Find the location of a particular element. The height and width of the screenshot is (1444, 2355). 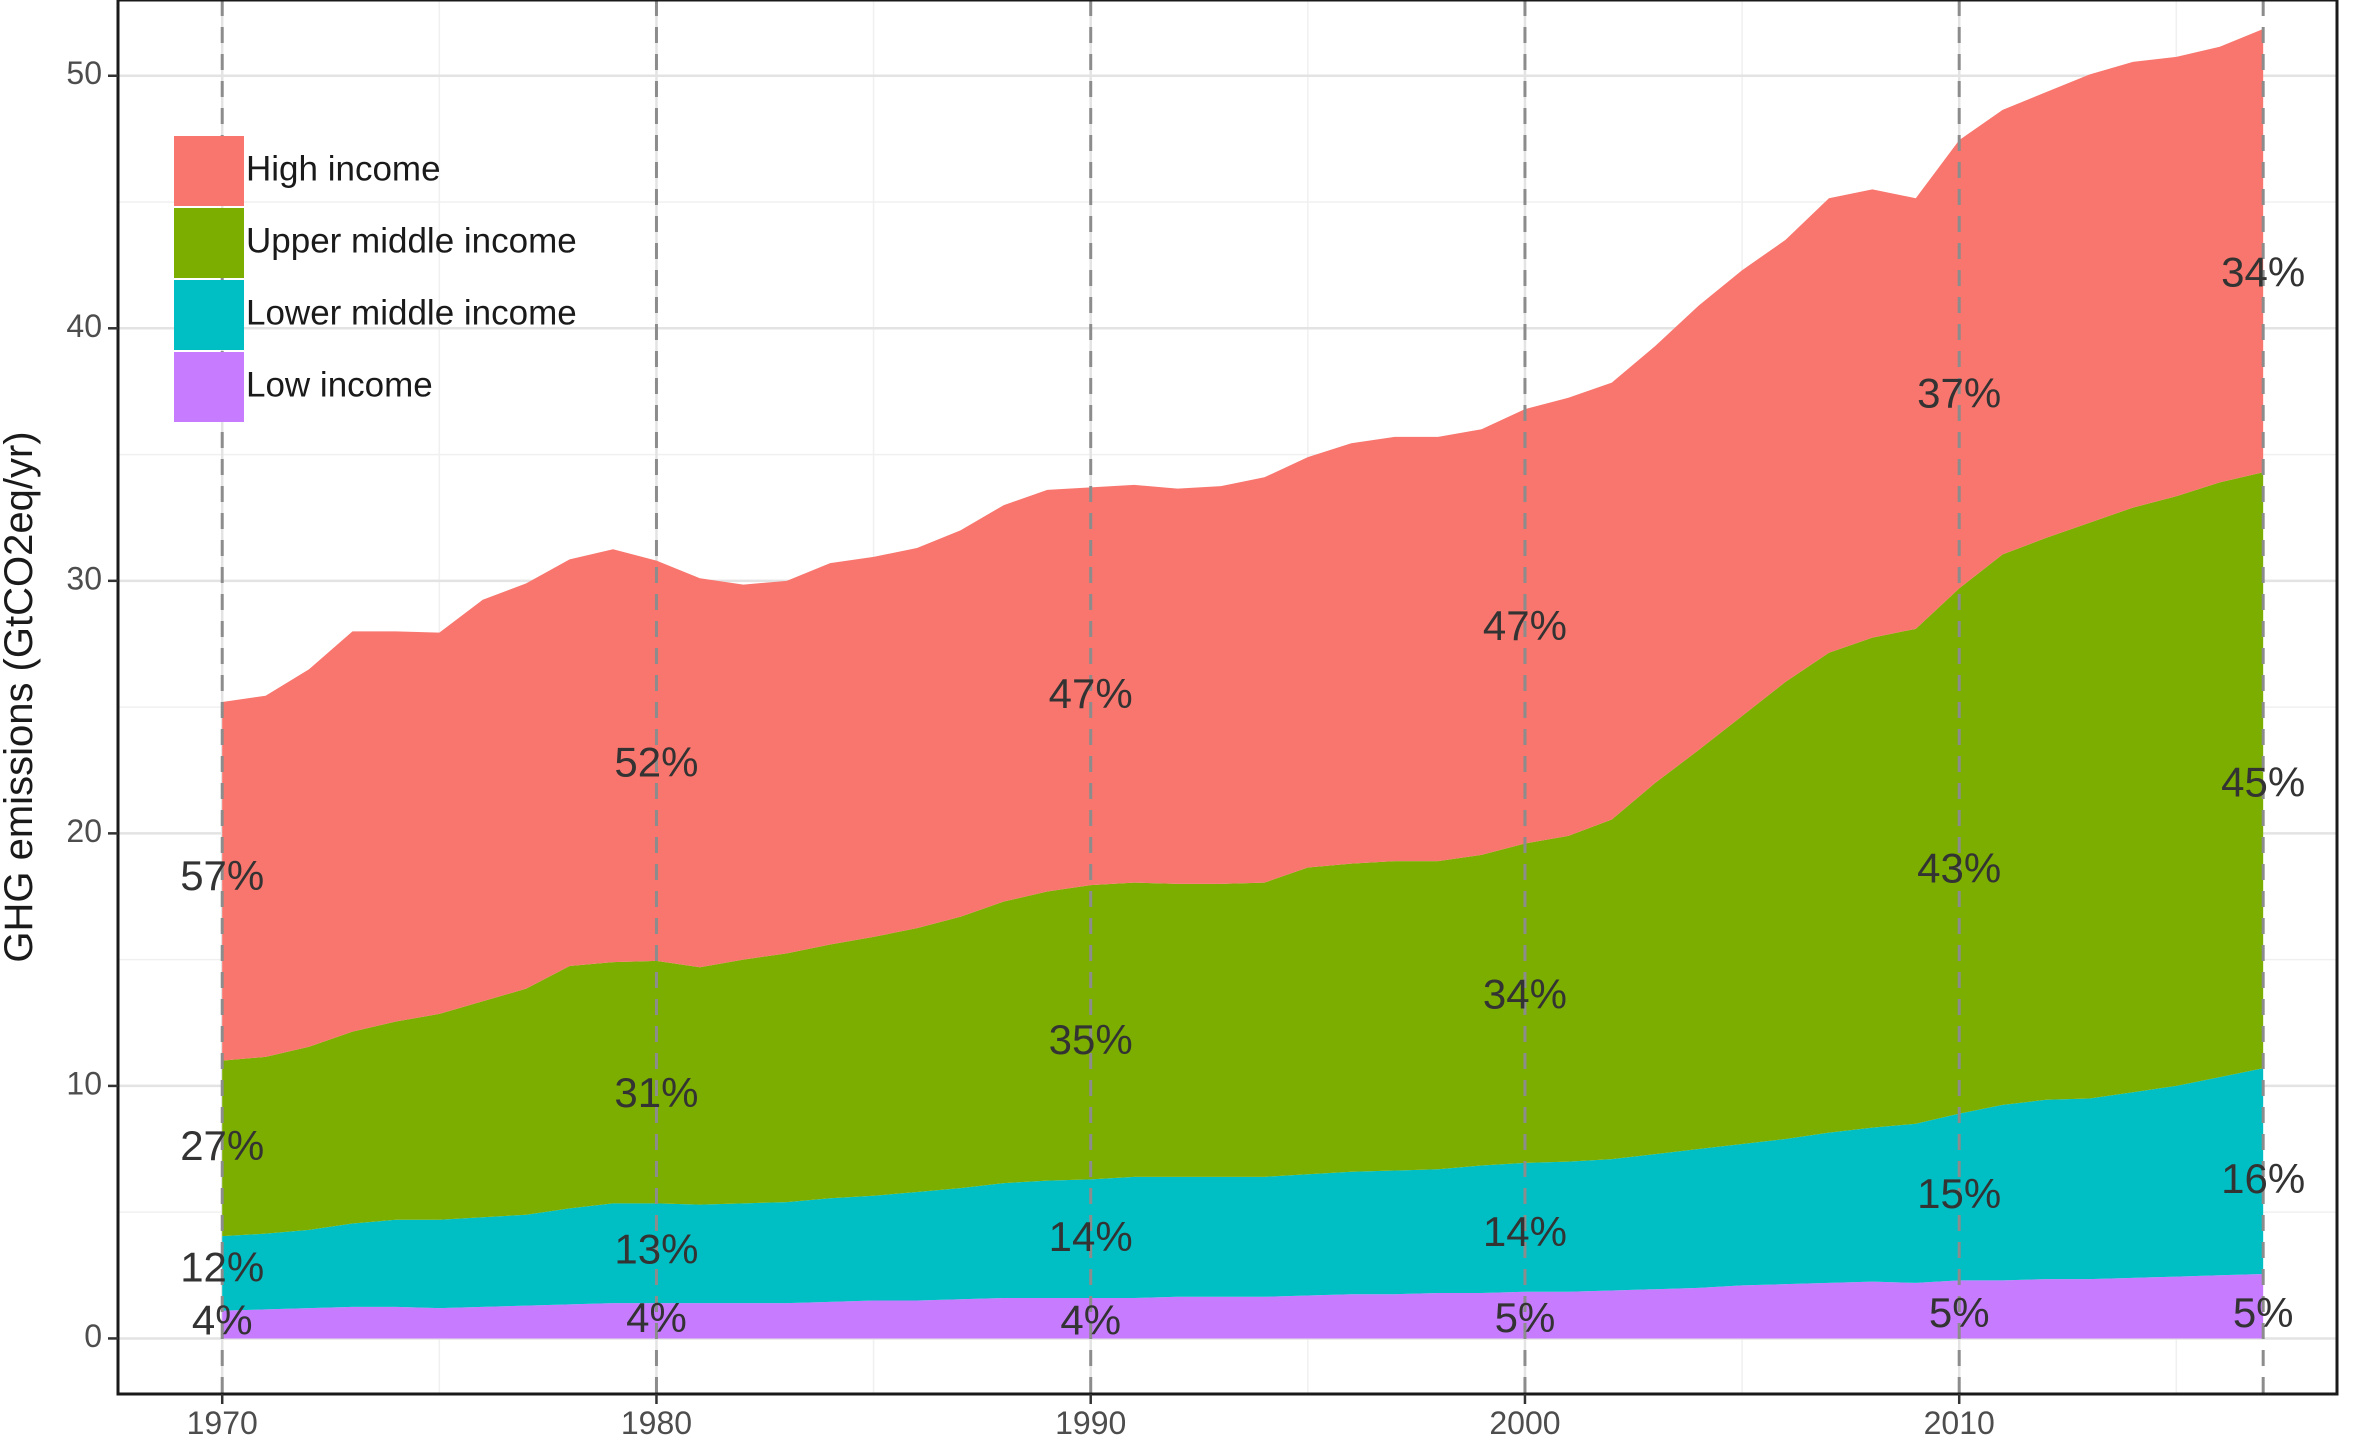

y-axis-title: GHG emissions (GtCO2eq/yr) is located at coordinates (20, 696).